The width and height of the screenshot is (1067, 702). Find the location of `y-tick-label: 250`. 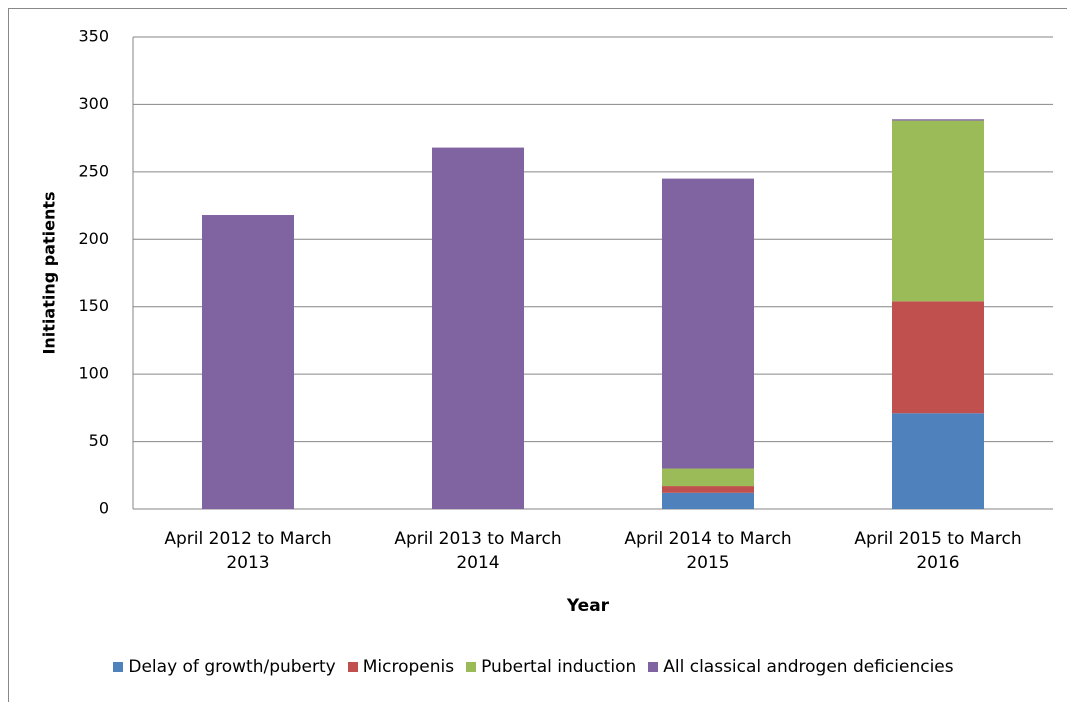

y-tick-label: 250 is located at coordinates (93, 170).